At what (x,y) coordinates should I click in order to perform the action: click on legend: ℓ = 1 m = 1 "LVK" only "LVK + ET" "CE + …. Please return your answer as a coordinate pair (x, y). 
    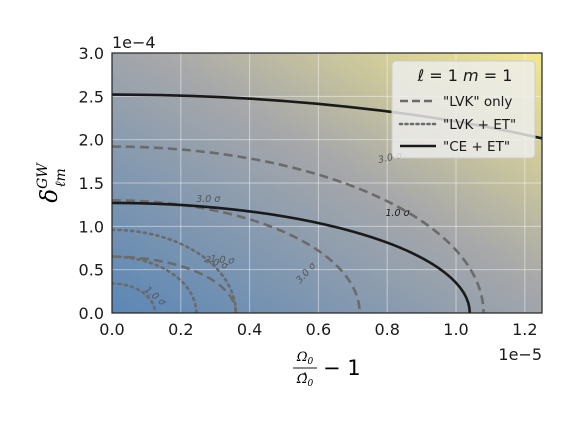
    Looking at the image, I should click on (463, 109).